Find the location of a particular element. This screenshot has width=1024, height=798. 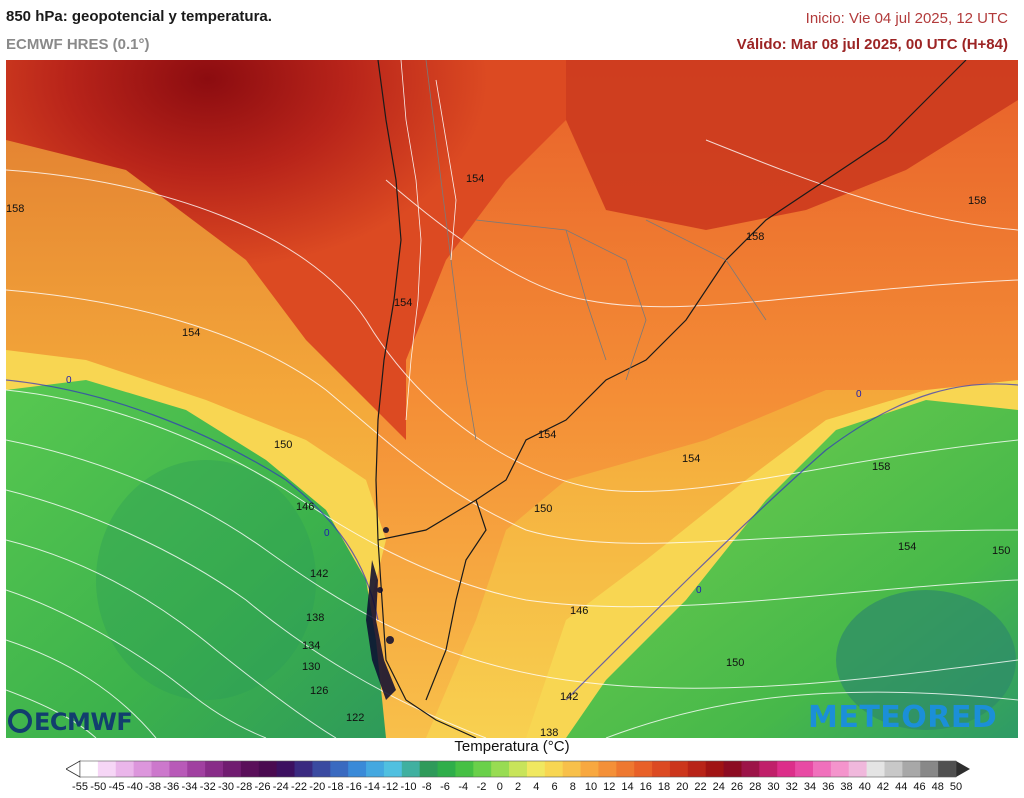

colorbar-tick-label: 28 is located at coordinates (755, 787).